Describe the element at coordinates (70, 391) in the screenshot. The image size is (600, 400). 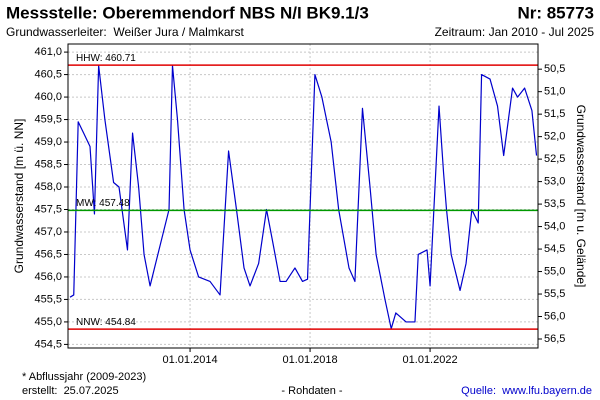
I see `created-date: erstellt: 25.07.2025` at that location.